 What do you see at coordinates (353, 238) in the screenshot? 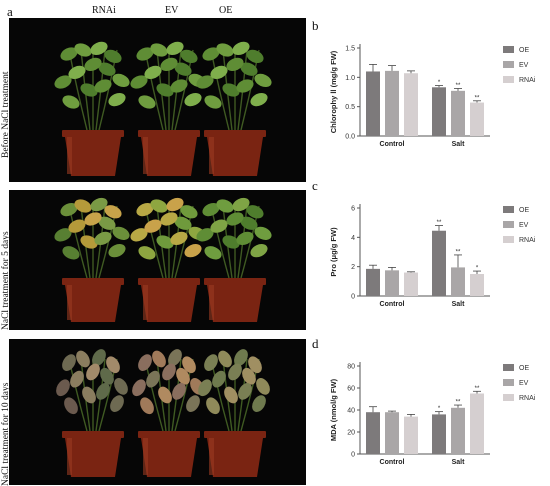
I see `y-tick-label: 4` at bounding box center [353, 238].